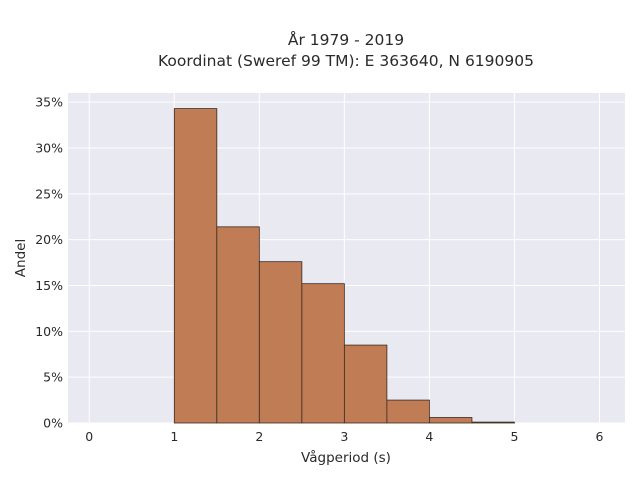  What do you see at coordinates (49, 263) in the screenshot?
I see `y-tick-labels: 0% 5% 10% 15% 20% 25% 30% 35%` at bounding box center [49, 263].